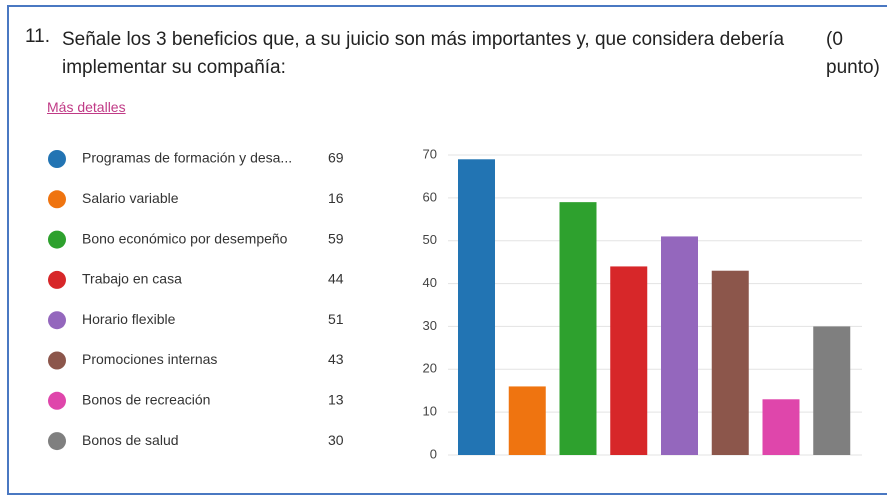  What do you see at coordinates (430, 239) in the screenshot?
I see `y-tick-label: 50` at bounding box center [430, 239].